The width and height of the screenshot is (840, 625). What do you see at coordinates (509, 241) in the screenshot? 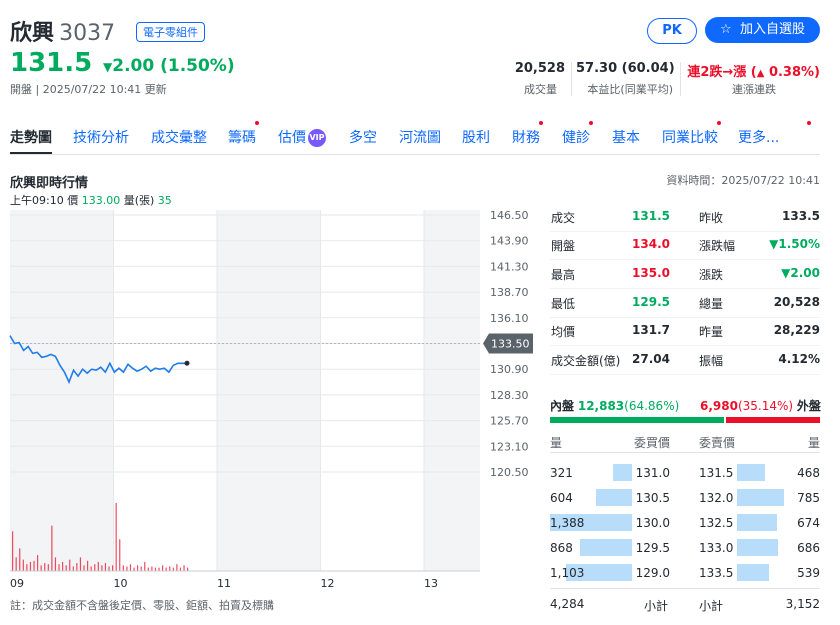
I see `y-tick-label: 143.90` at bounding box center [509, 241].